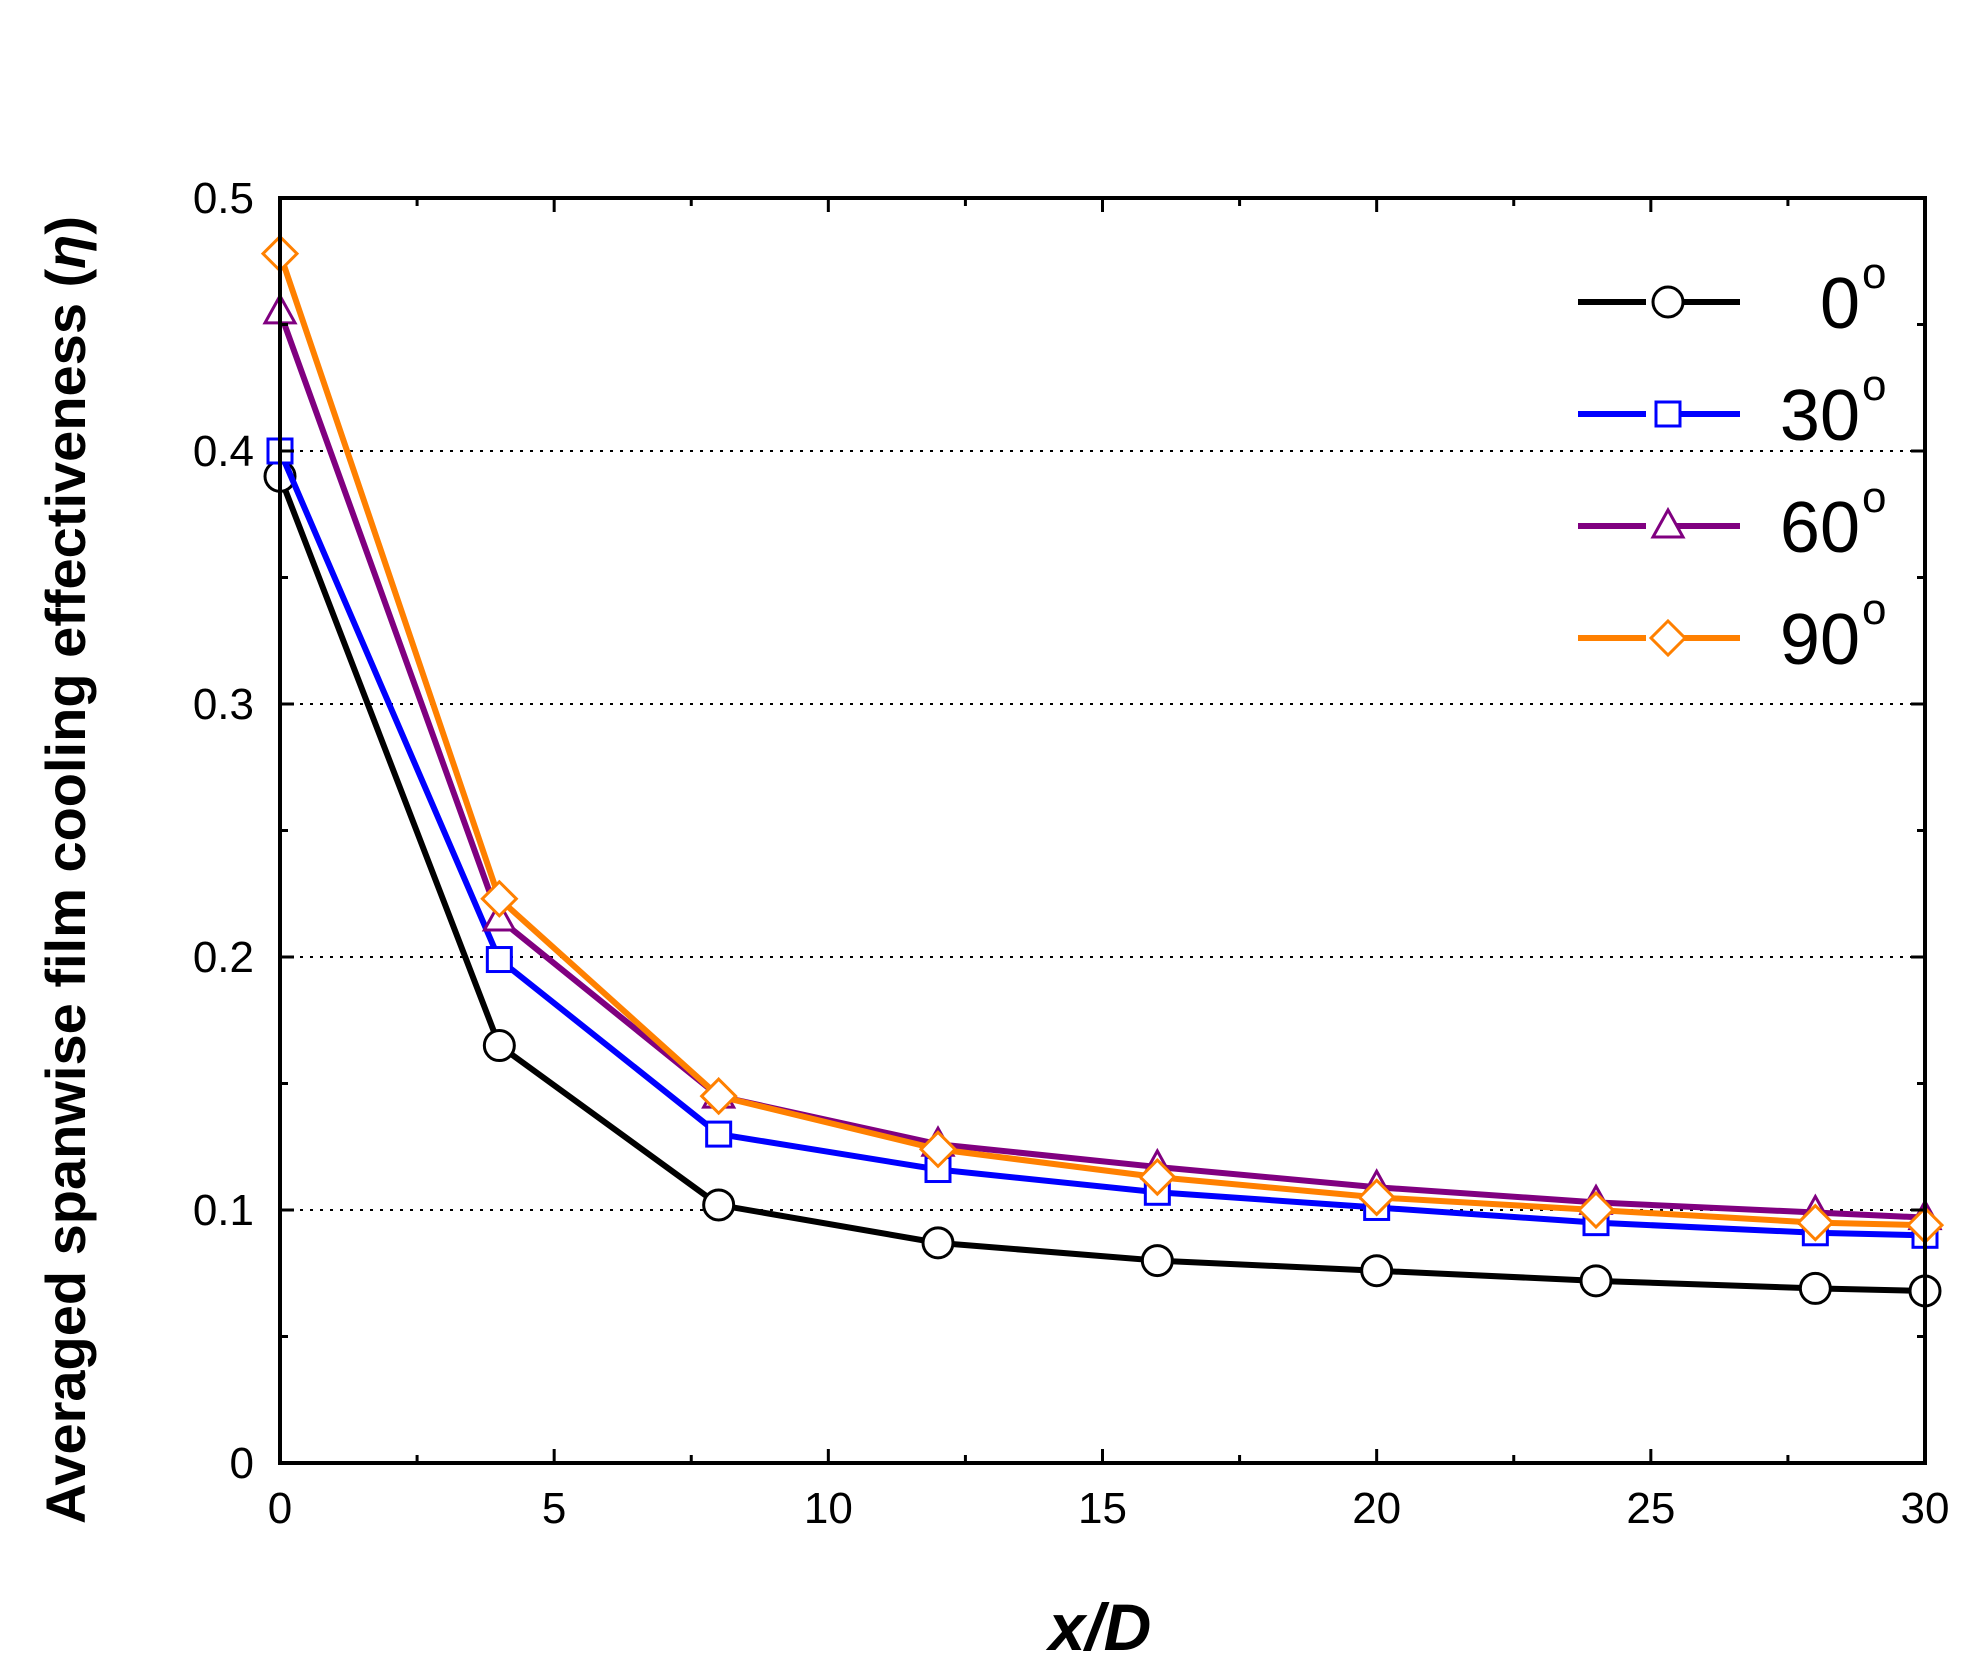  I want to click on x-tick-label: 30, so click(1925, 1508).